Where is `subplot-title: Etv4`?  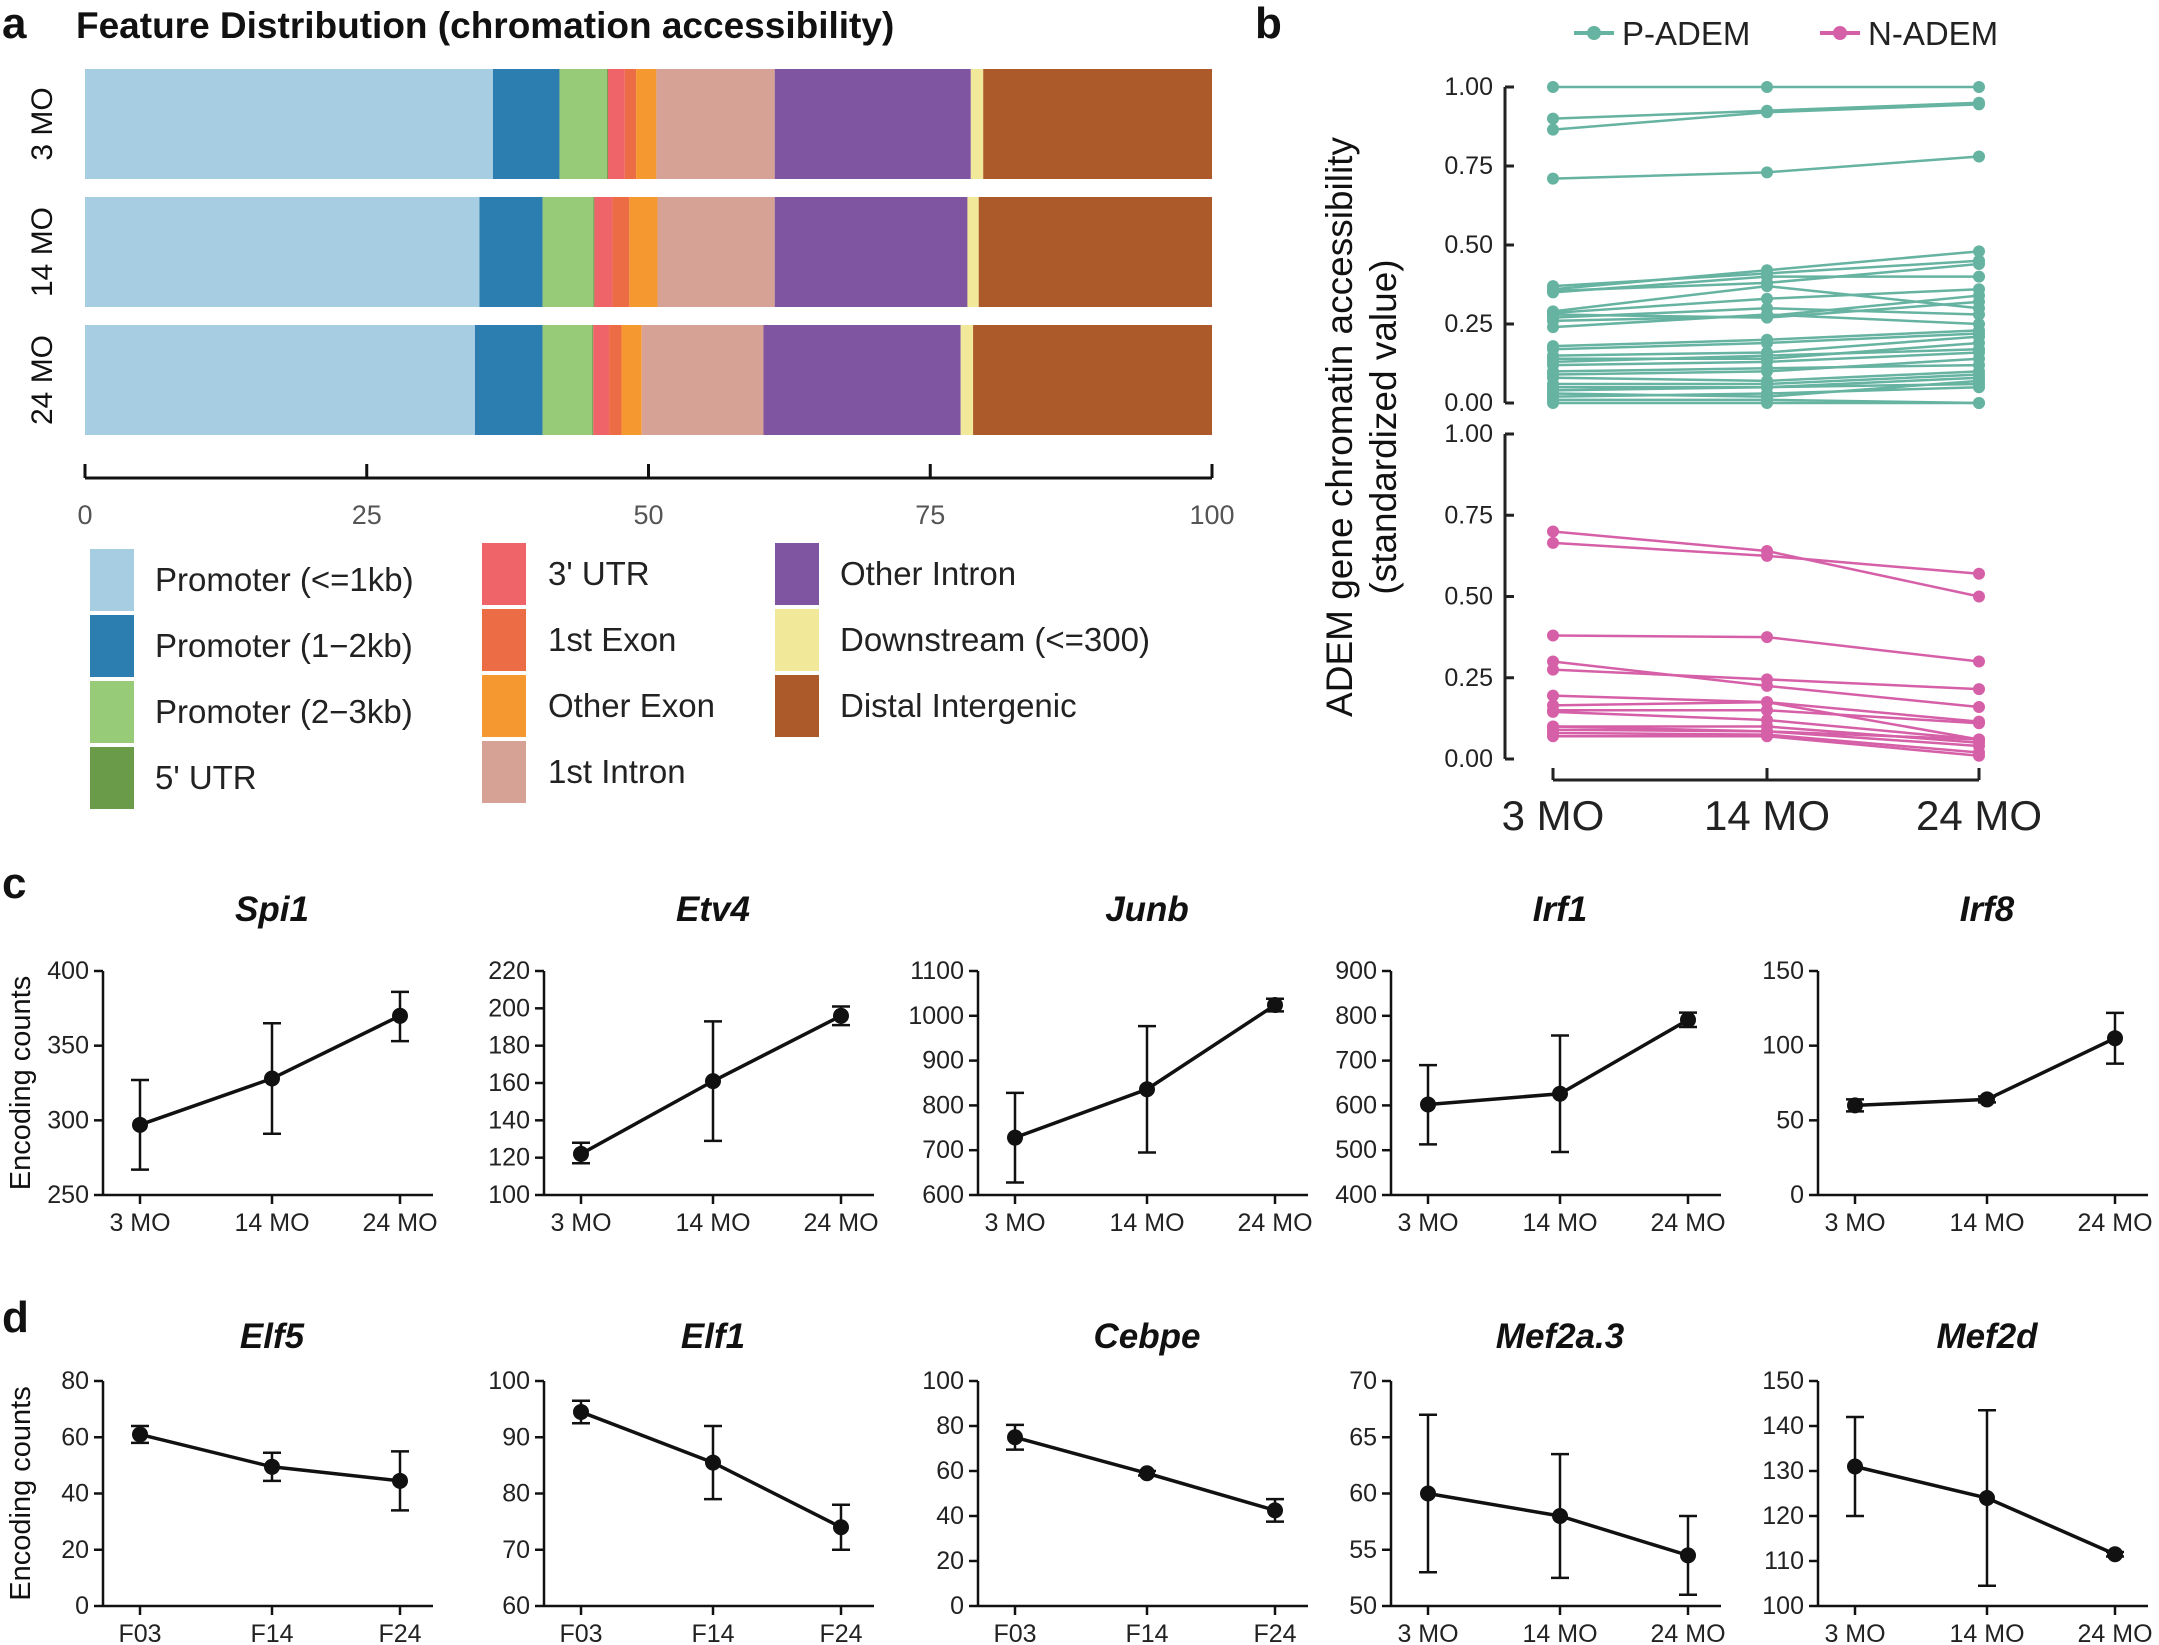 subplot-title: Etv4 is located at coordinates (713, 909).